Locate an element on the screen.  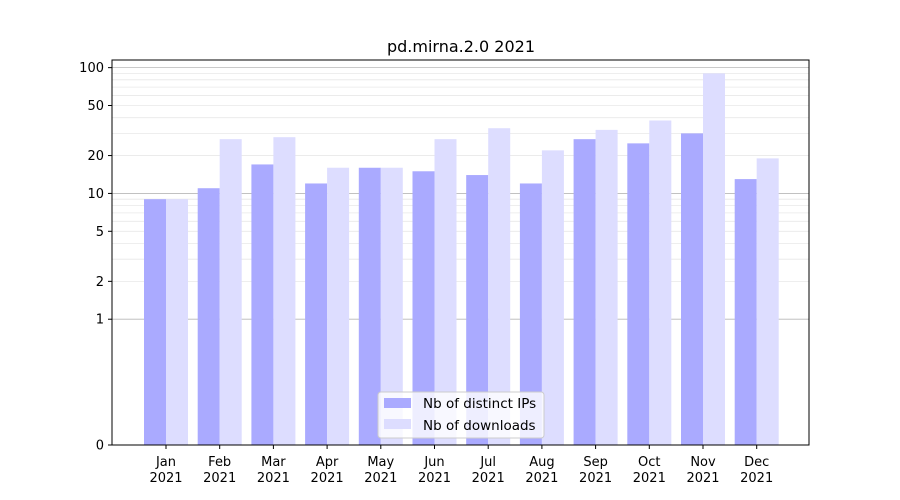
legend-frame is located at coordinates (461, 415).